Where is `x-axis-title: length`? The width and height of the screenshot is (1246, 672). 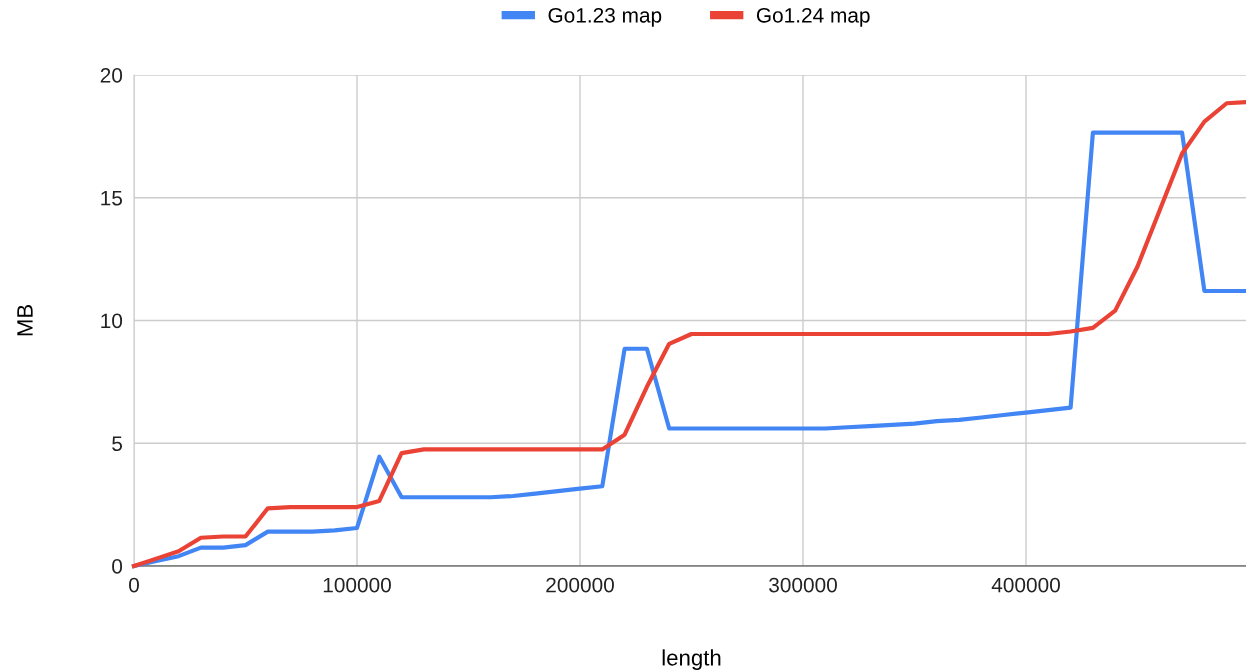 x-axis-title: length is located at coordinates (691, 660).